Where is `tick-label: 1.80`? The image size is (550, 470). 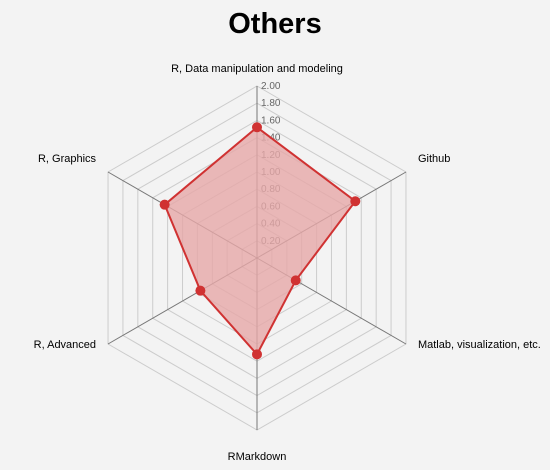 tick-label: 1.80 is located at coordinates (271, 103).